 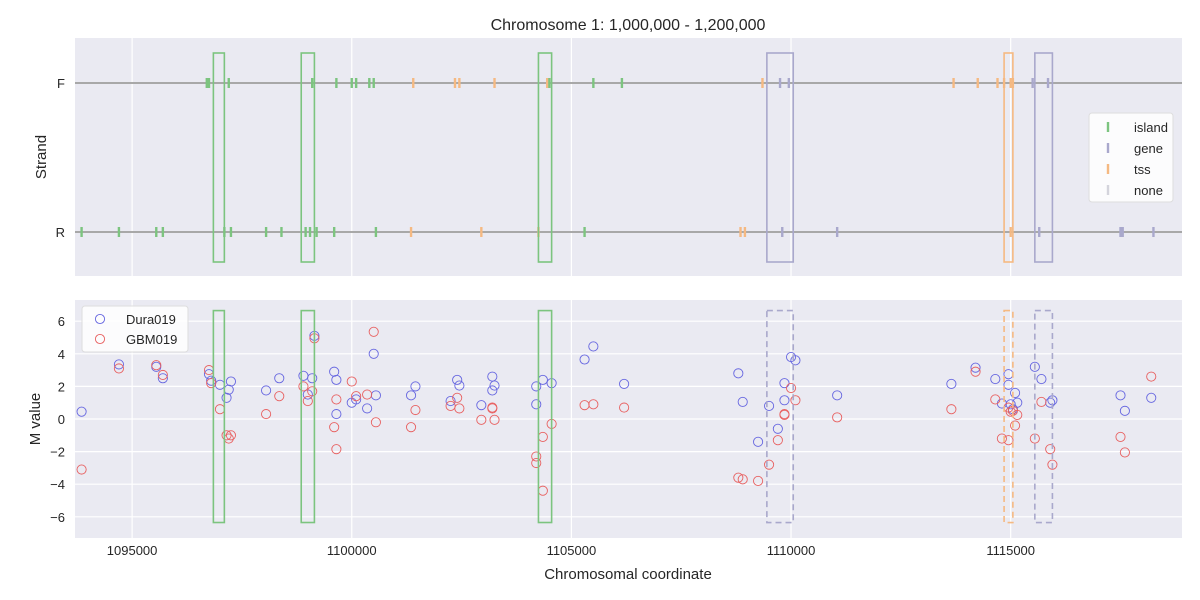 What do you see at coordinates (61, 321) in the screenshot?
I see `mvalue-tick-label: 6` at bounding box center [61, 321].